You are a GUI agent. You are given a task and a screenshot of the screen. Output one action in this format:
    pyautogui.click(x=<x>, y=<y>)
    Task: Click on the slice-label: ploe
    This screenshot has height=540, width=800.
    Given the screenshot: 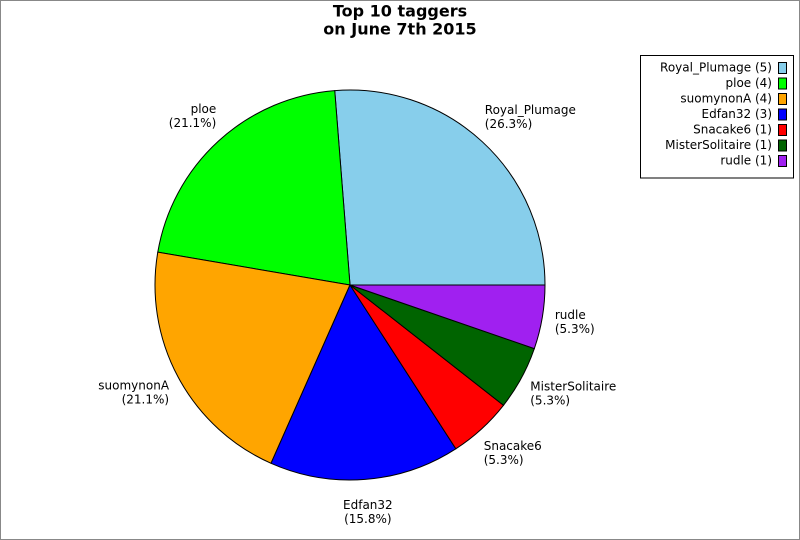 What is the action you would take?
    pyautogui.click(x=204, y=109)
    